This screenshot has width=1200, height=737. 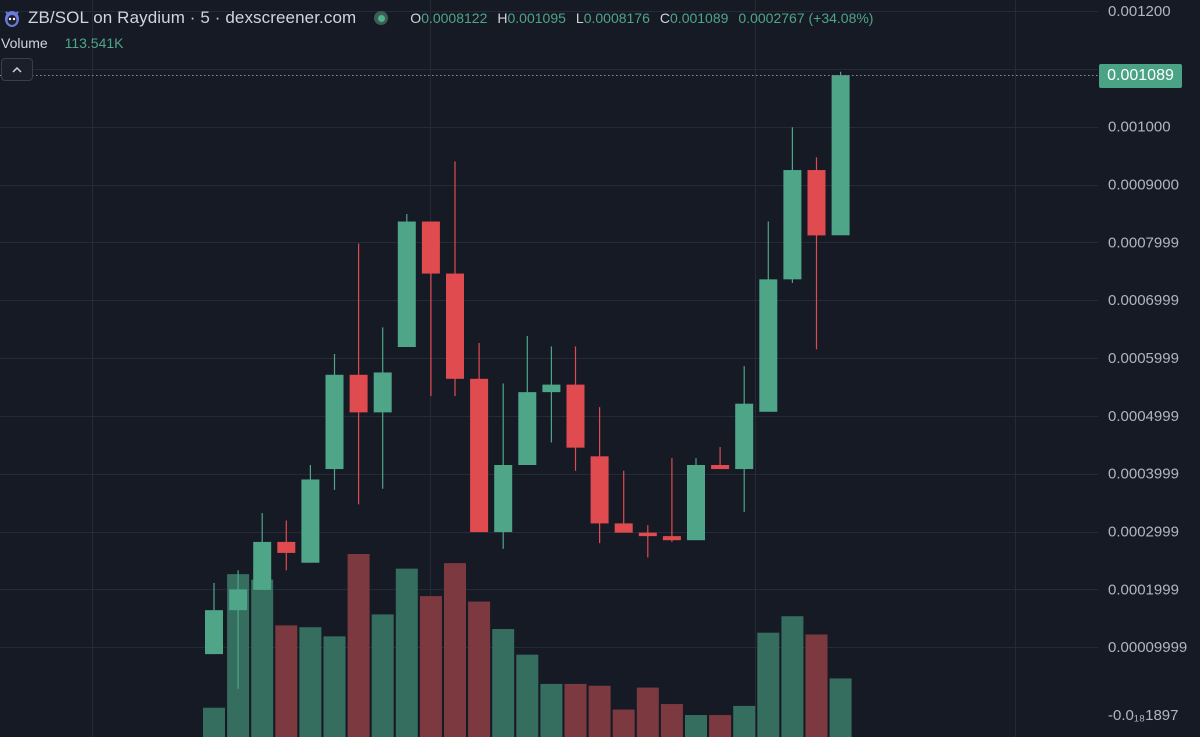 What do you see at coordinates (699, 18) in the screenshot?
I see `close-value: 0.001089` at bounding box center [699, 18].